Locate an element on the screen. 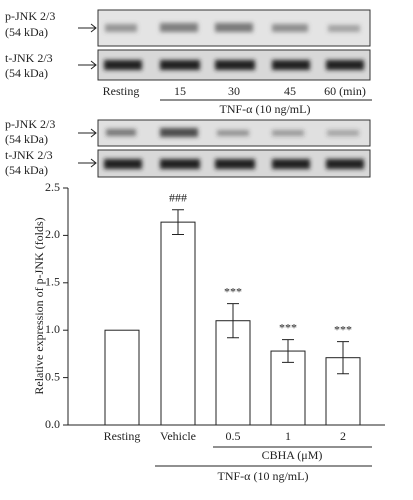 The image size is (413, 500). y-tick-label: 2.5 is located at coordinates (52, 187).